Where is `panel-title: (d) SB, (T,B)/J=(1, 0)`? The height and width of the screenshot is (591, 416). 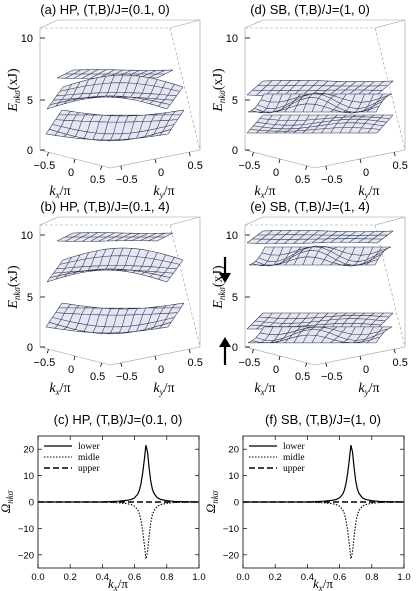
panel-title: (d) SB, (T,B)/J=(1, 0) is located at coordinates (310, 9).